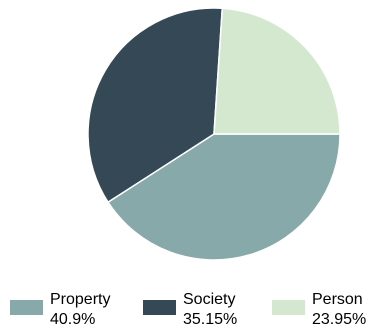  I want to click on legend-label: Property, so click(80, 299).